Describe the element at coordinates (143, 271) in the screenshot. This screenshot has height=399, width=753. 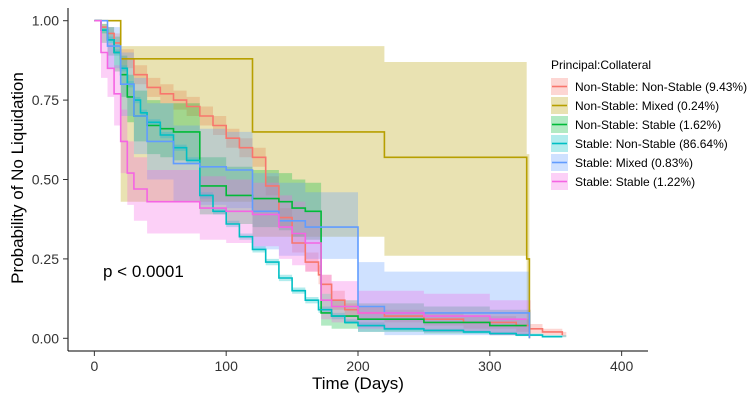
I see `p-value-annotation: p < 0.0001` at that location.